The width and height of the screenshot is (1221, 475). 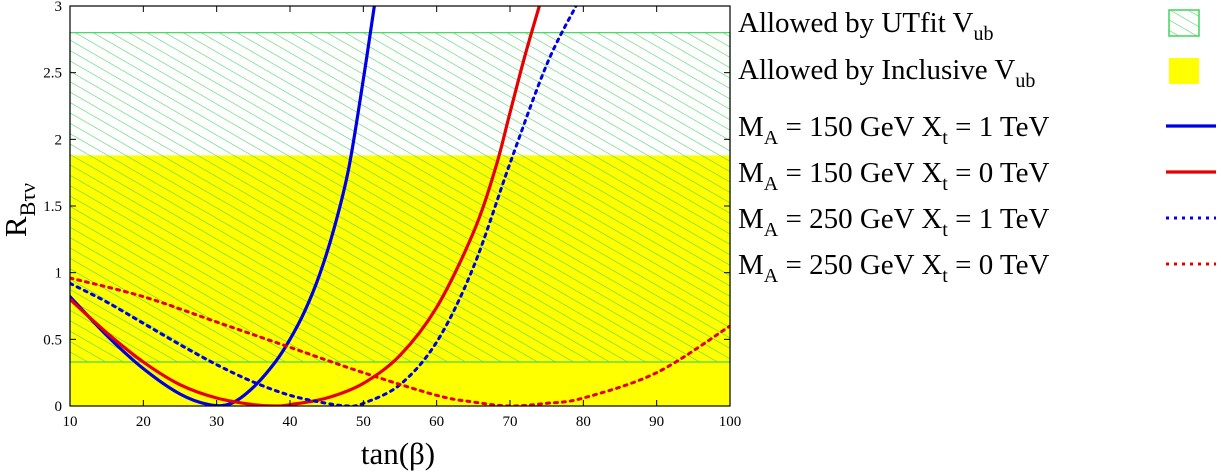 I want to click on y-tick-label: 1.5, so click(x=52, y=207).